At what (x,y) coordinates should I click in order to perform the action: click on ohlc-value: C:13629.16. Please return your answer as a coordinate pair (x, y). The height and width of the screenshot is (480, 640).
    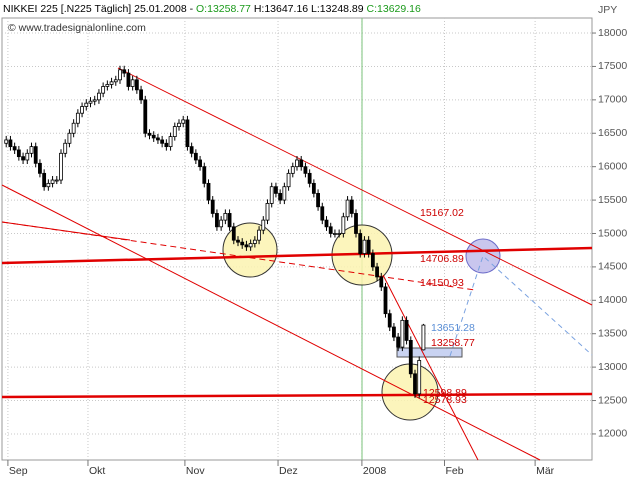
    Looking at the image, I should click on (394, 9).